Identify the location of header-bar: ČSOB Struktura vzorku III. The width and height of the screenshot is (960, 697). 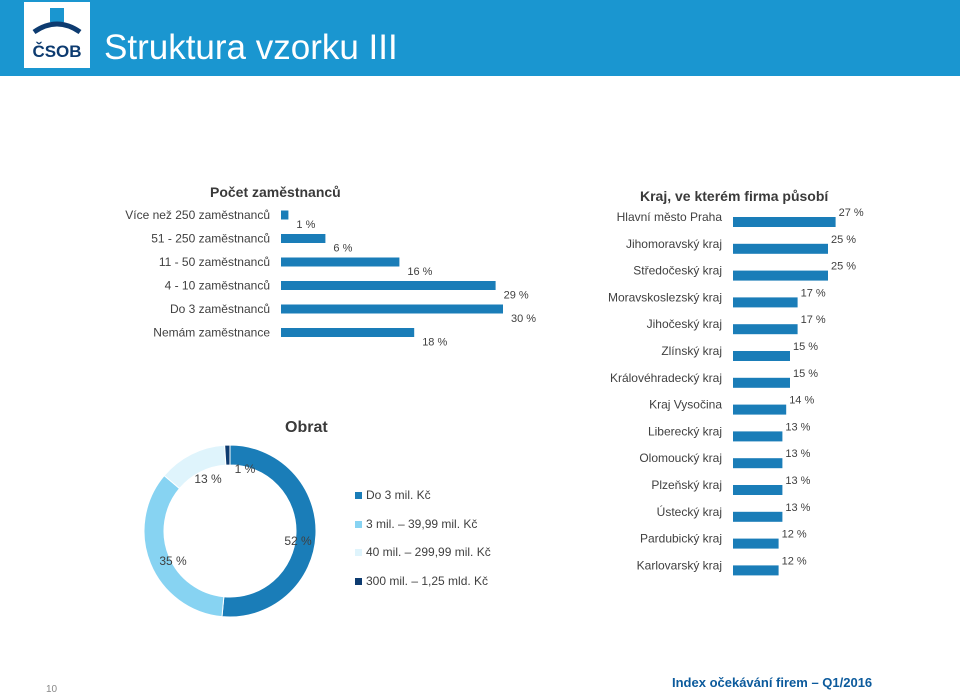
(480, 38).